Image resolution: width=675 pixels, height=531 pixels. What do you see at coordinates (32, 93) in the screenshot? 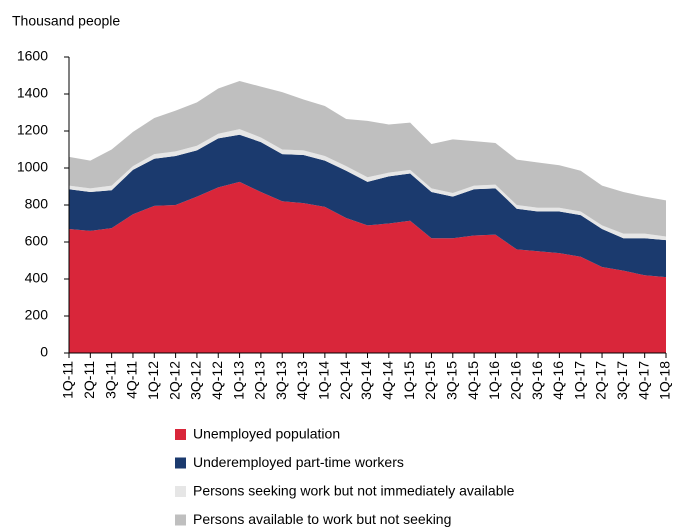
I see `y-tick-label: 1400` at bounding box center [32, 93].